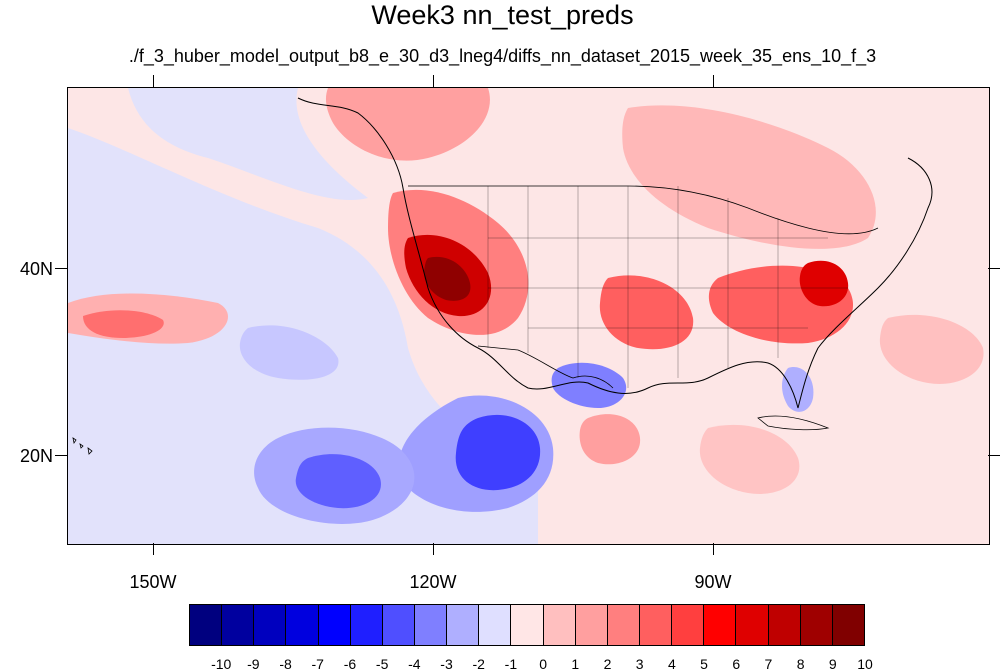  What do you see at coordinates (511, 664) in the screenshot?
I see `colorbar-tick-label: -1` at bounding box center [511, 664].